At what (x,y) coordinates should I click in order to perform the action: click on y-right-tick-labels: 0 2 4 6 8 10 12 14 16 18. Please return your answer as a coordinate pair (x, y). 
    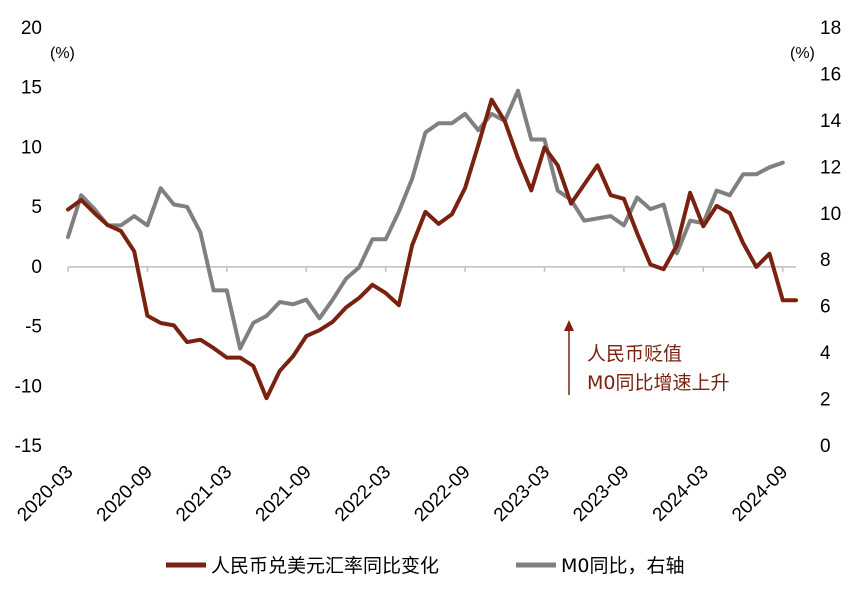
    Looking at the image, I should click on (831, 237).